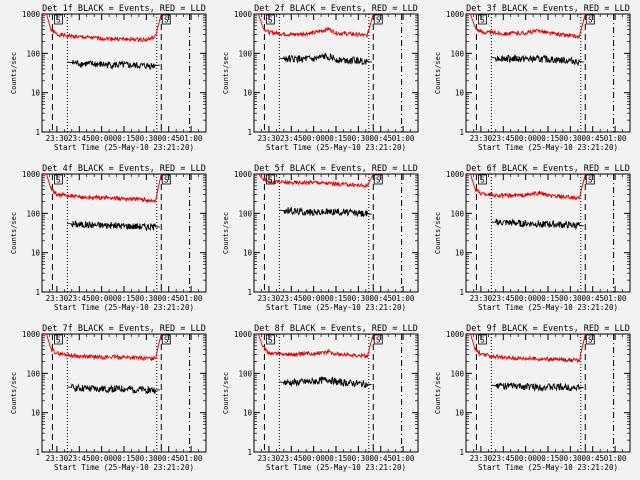 Image resolution: width=640 pixels, height=480 pixels. Describe the element at coordinates (548, 169) in the screenshot. I see `panel-title: Det 6f BLACK = Events, RED = LLD` at that location.